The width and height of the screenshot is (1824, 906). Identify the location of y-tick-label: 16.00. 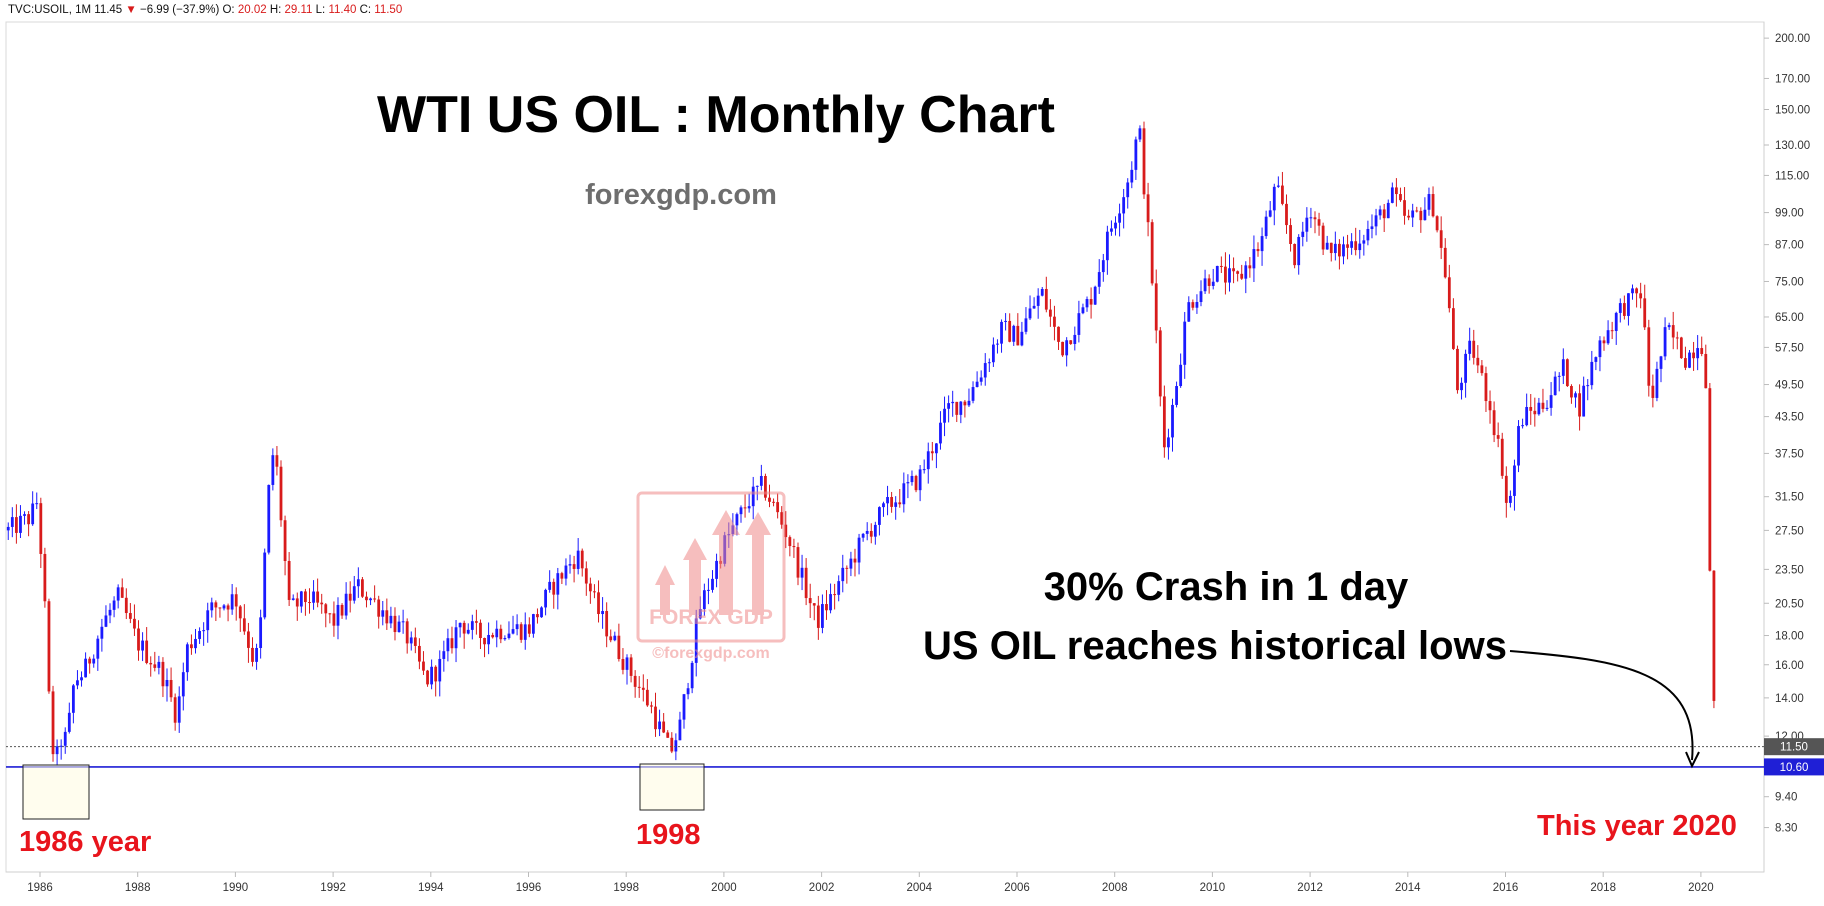
(1789, 666).